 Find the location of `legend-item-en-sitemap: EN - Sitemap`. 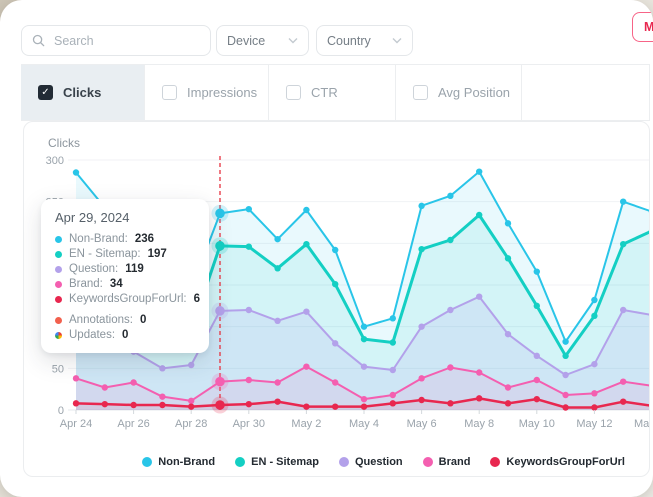

legend-item-en-sitemap: EN - Sitemap is located at coordinates (277, 462).